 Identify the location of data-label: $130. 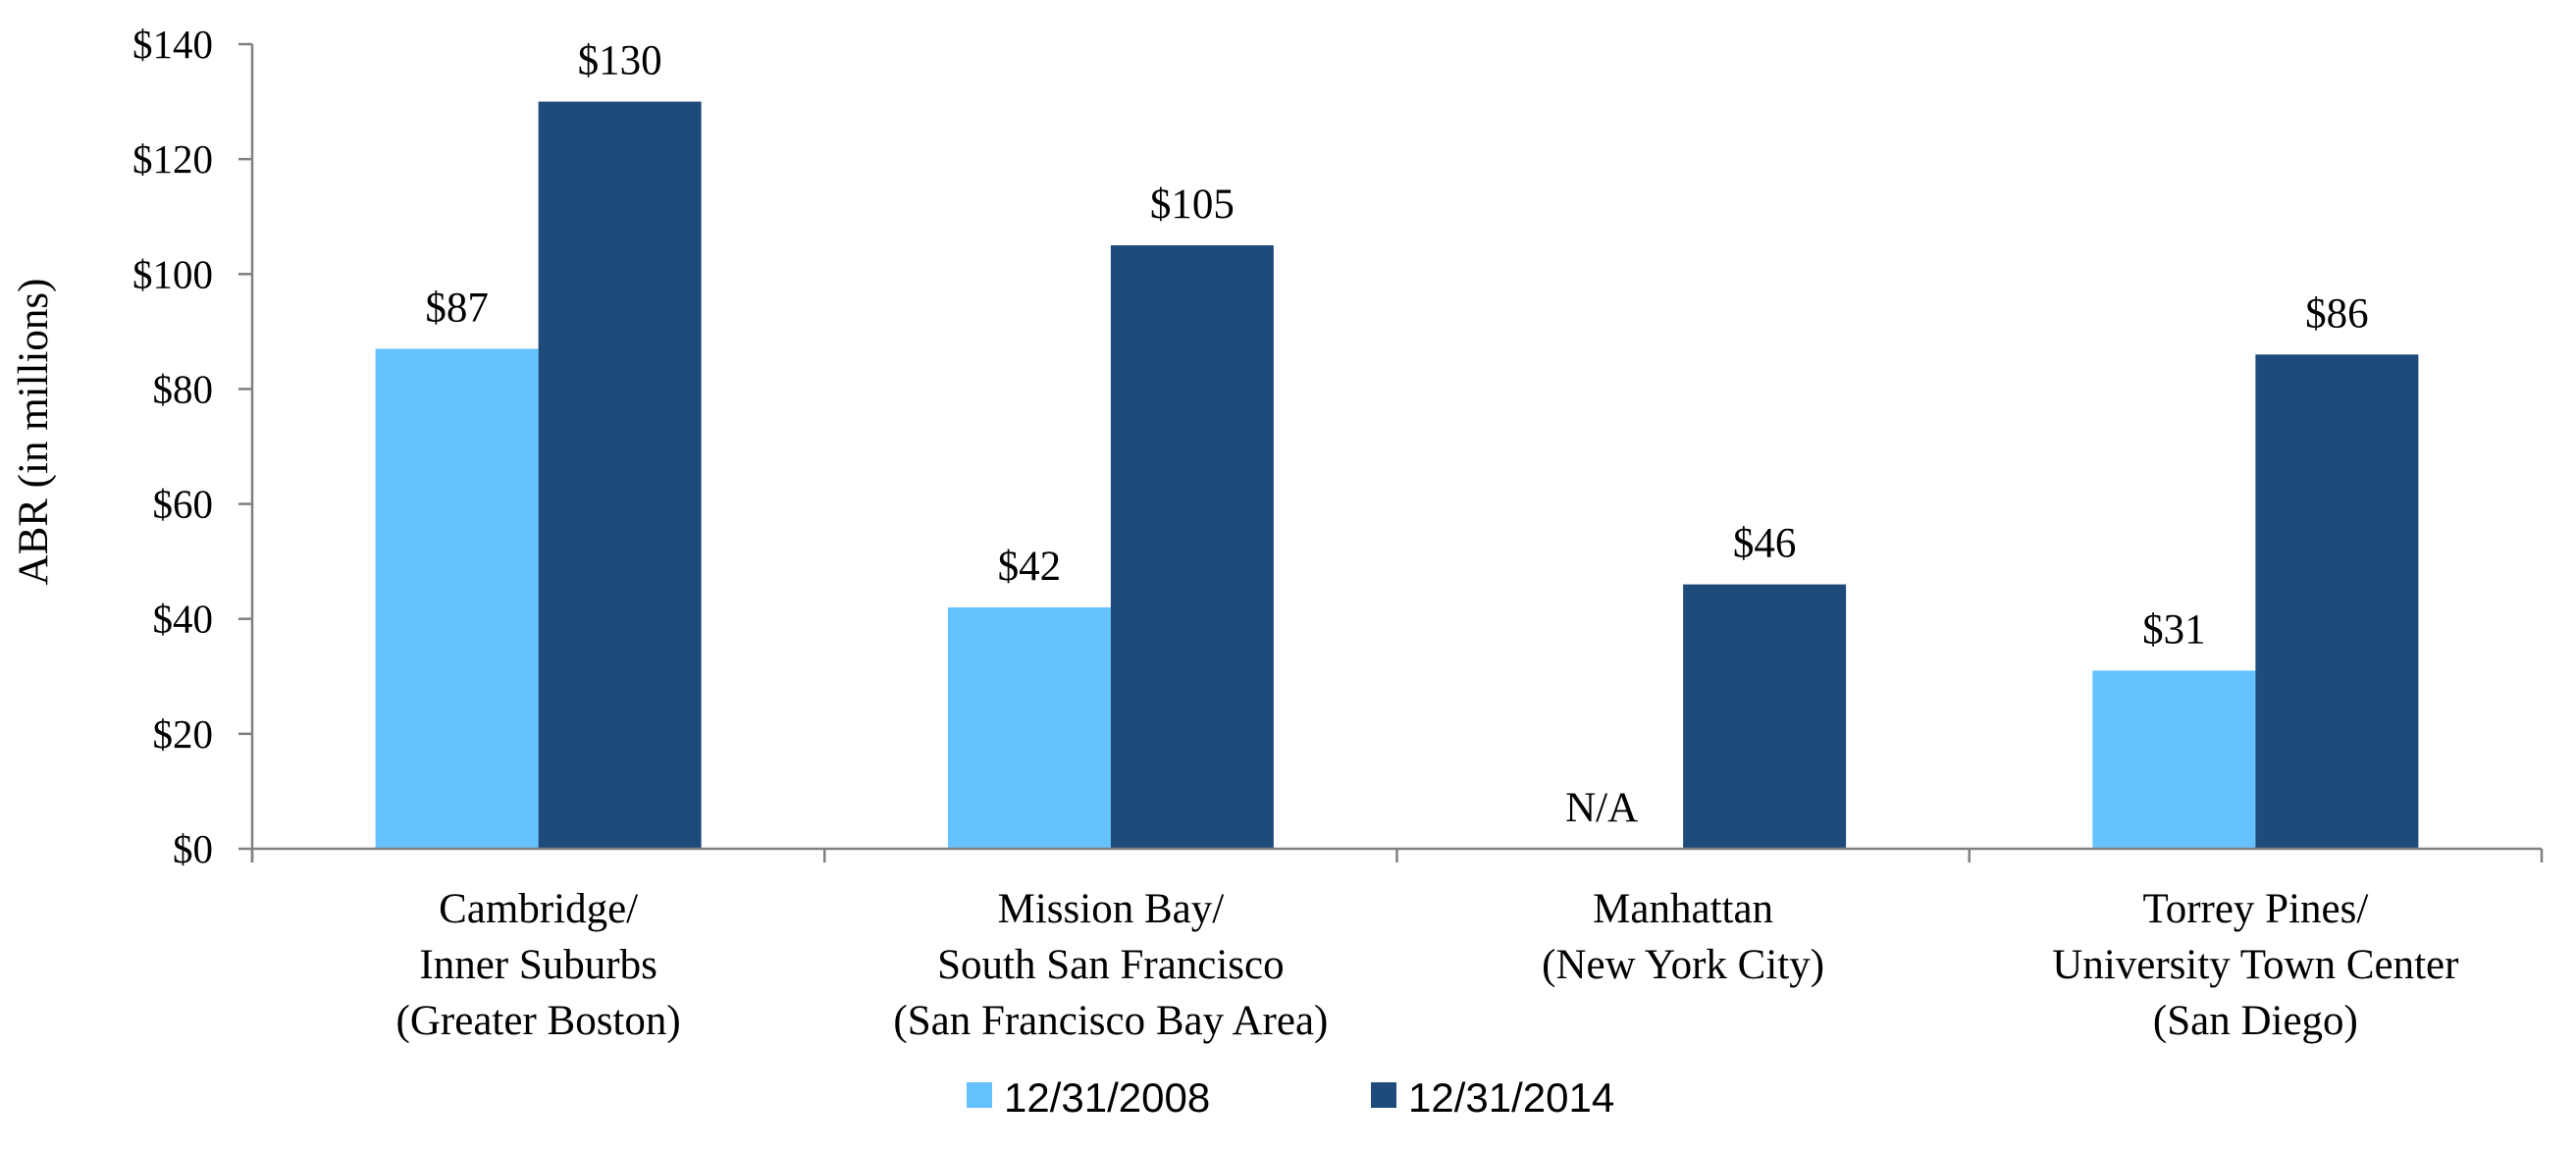
(620, 61).